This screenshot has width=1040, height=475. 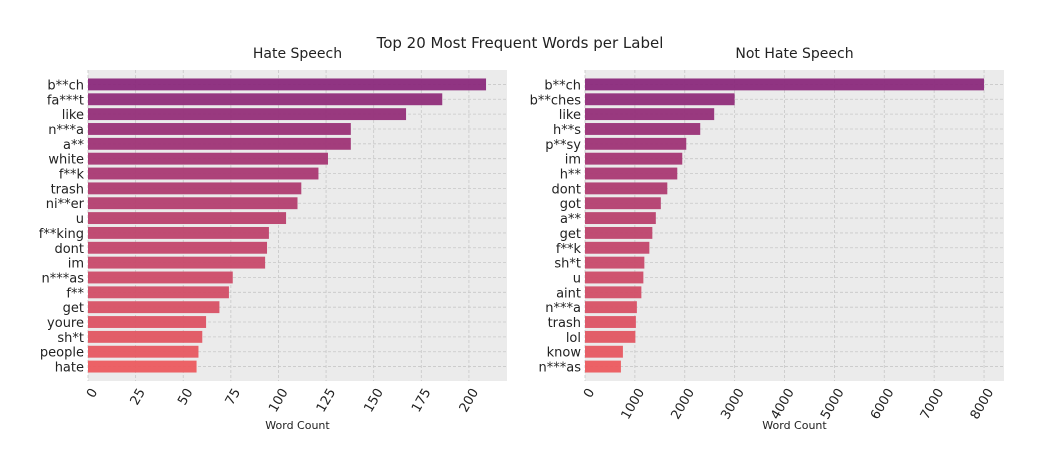 I want to click on x-tick-label: 8000, so click(x=983, y=404).